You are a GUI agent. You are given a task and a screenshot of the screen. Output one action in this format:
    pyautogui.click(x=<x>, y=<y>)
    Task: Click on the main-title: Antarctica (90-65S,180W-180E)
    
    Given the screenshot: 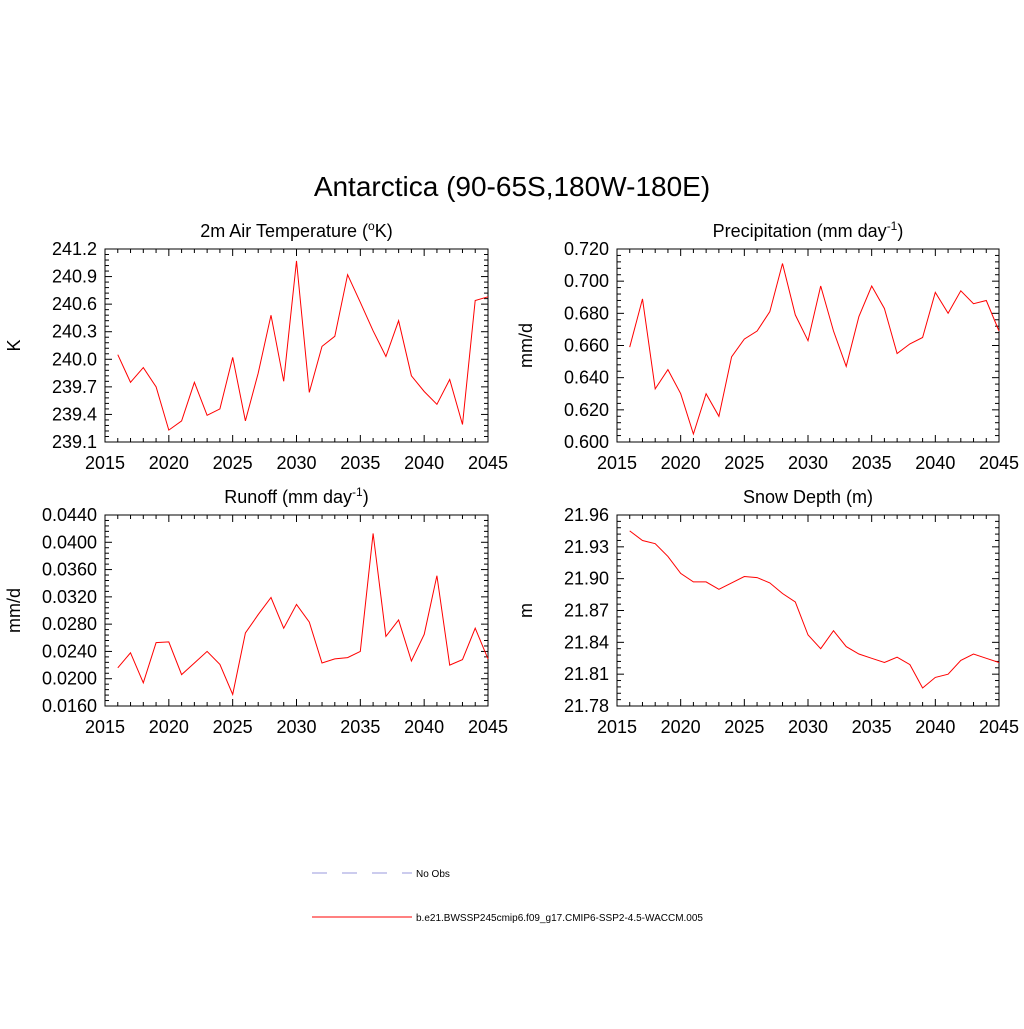 What is the action you would take?
    pyautogui.click(x=512, y=186)
    